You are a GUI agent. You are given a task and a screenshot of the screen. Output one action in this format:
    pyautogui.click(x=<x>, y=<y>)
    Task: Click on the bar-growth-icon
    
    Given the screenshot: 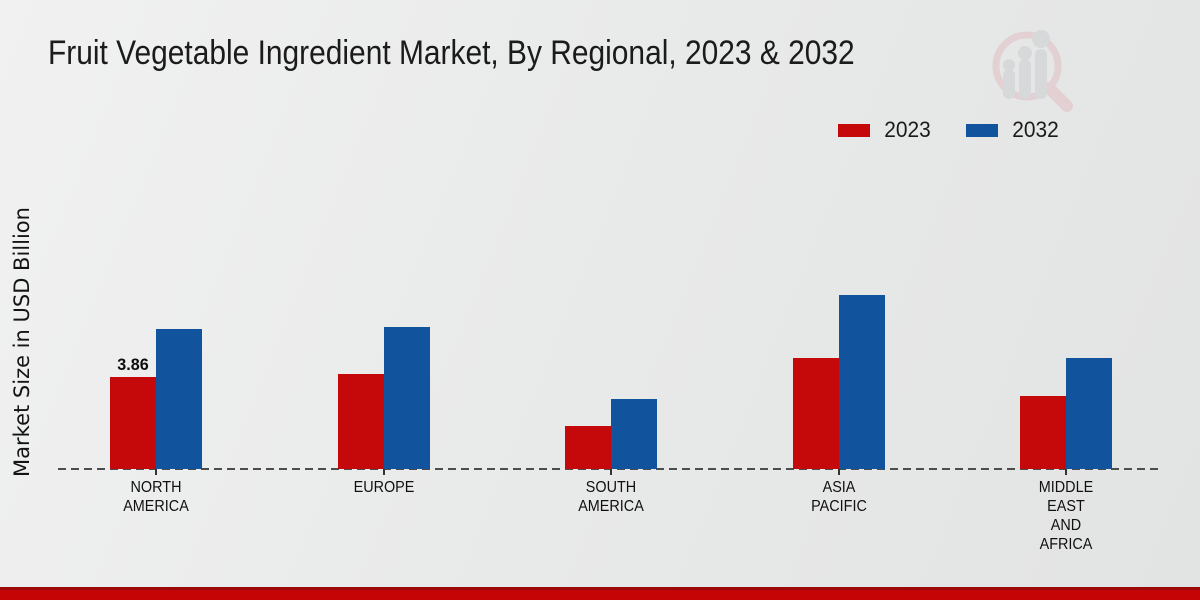 What is the action you would take?
    pyautogui.click(x=1026, y=64)
    